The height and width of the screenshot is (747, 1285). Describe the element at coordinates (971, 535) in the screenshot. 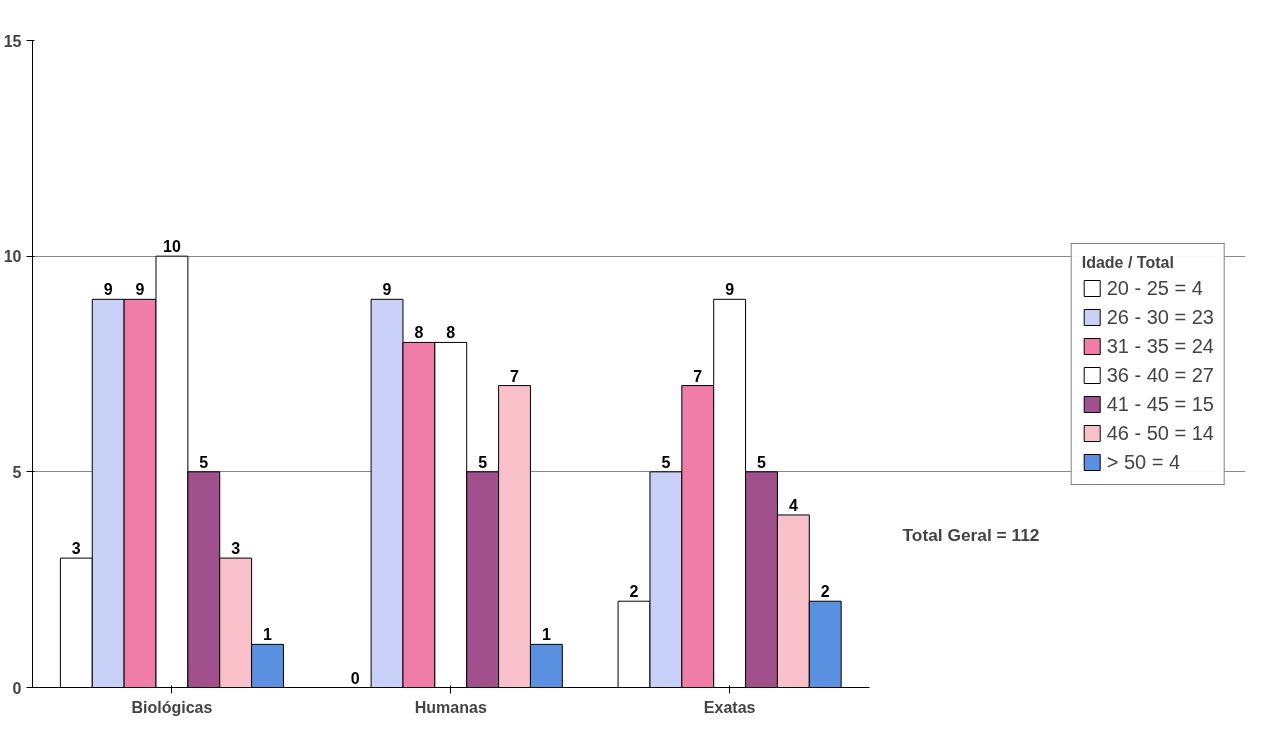

I see `text: Total Geral = 112` at that location.